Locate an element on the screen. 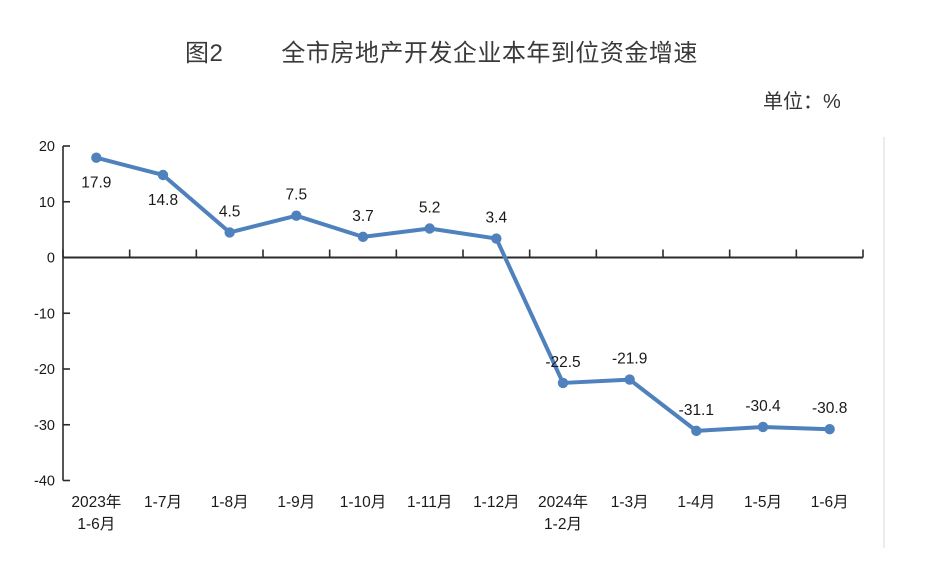 This screenshot has height=564, width=928. y-tick-label: 10 is located at coordinates (47, 203).